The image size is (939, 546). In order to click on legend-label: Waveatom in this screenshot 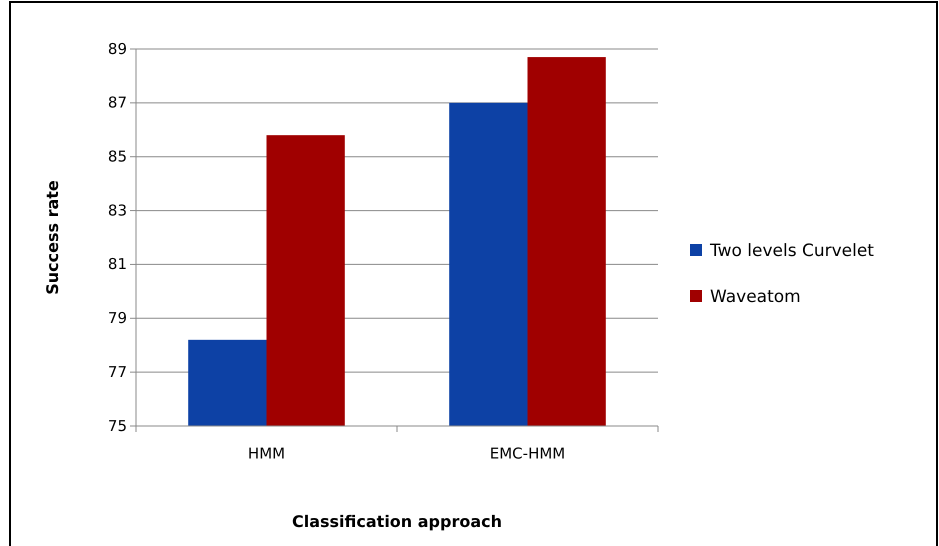, I will do `click(755, 297)`.